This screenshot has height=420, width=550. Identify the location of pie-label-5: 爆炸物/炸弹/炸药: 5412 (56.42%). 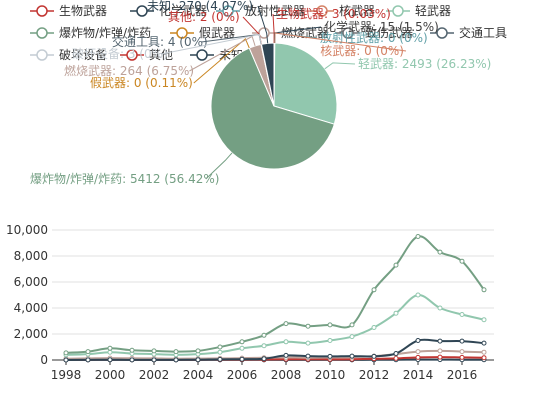
(124, 179).